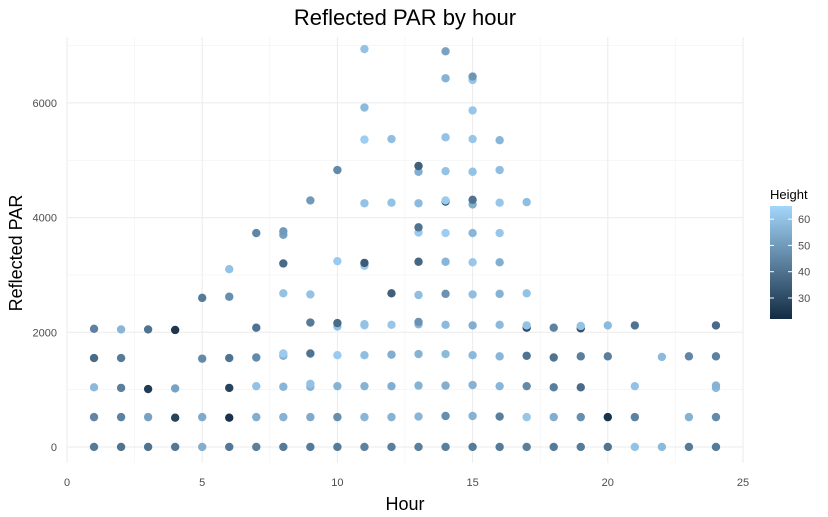 Image resolution: width=828 pixels, height=517 pixels. Describe the element at coordinates (472, 483) in the screenshot. I see `x-tick-label: 15` at that location.